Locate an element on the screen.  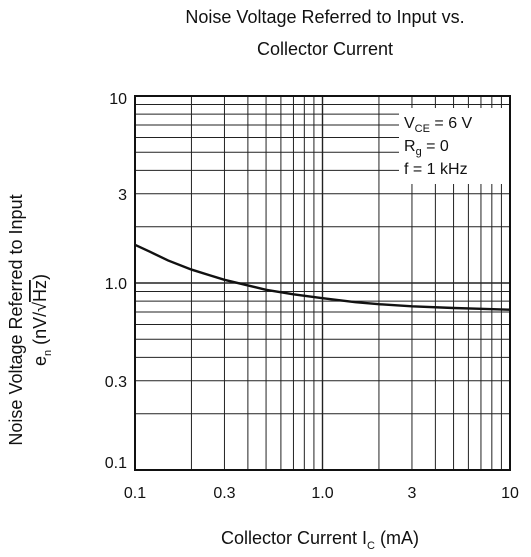
y-axis-title-line1: Noise Voltage Referred to Input is located at coordinates (16, 319).